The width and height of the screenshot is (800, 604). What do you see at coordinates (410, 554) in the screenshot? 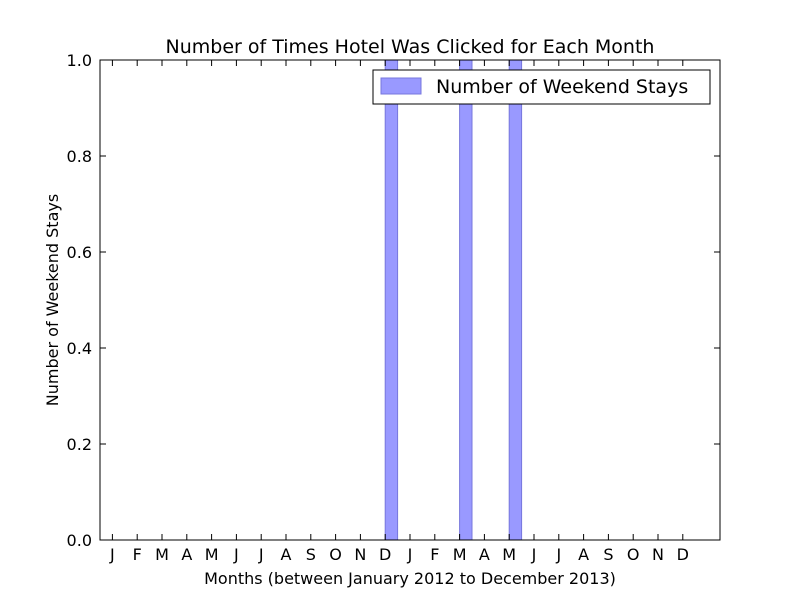
I see `x-tick-label-12: J` at bounding box center [410, 554].